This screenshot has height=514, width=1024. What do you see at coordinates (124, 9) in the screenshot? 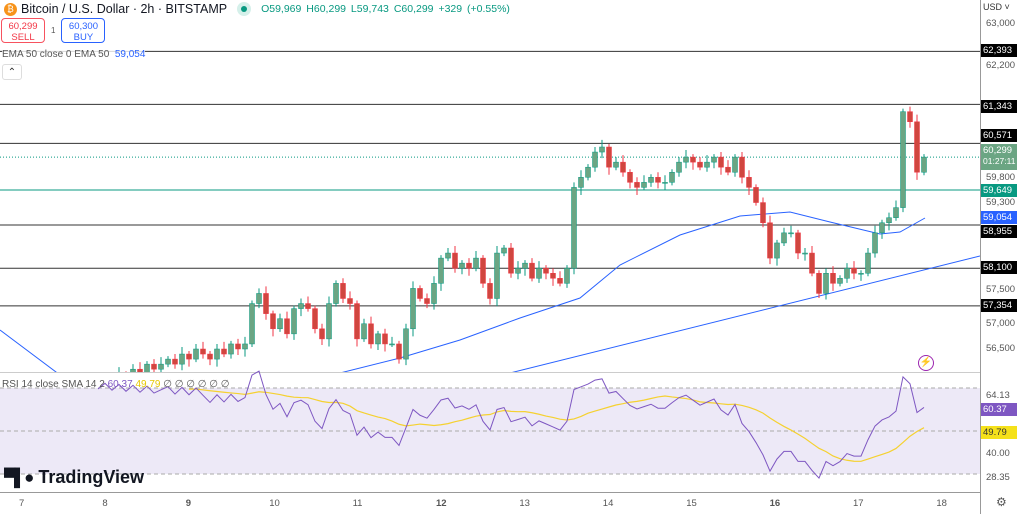
I see `symbol-title: Bitcoin / U.S. Dollar · 2h · BITSTAMP` at bounding box center [124, 9].